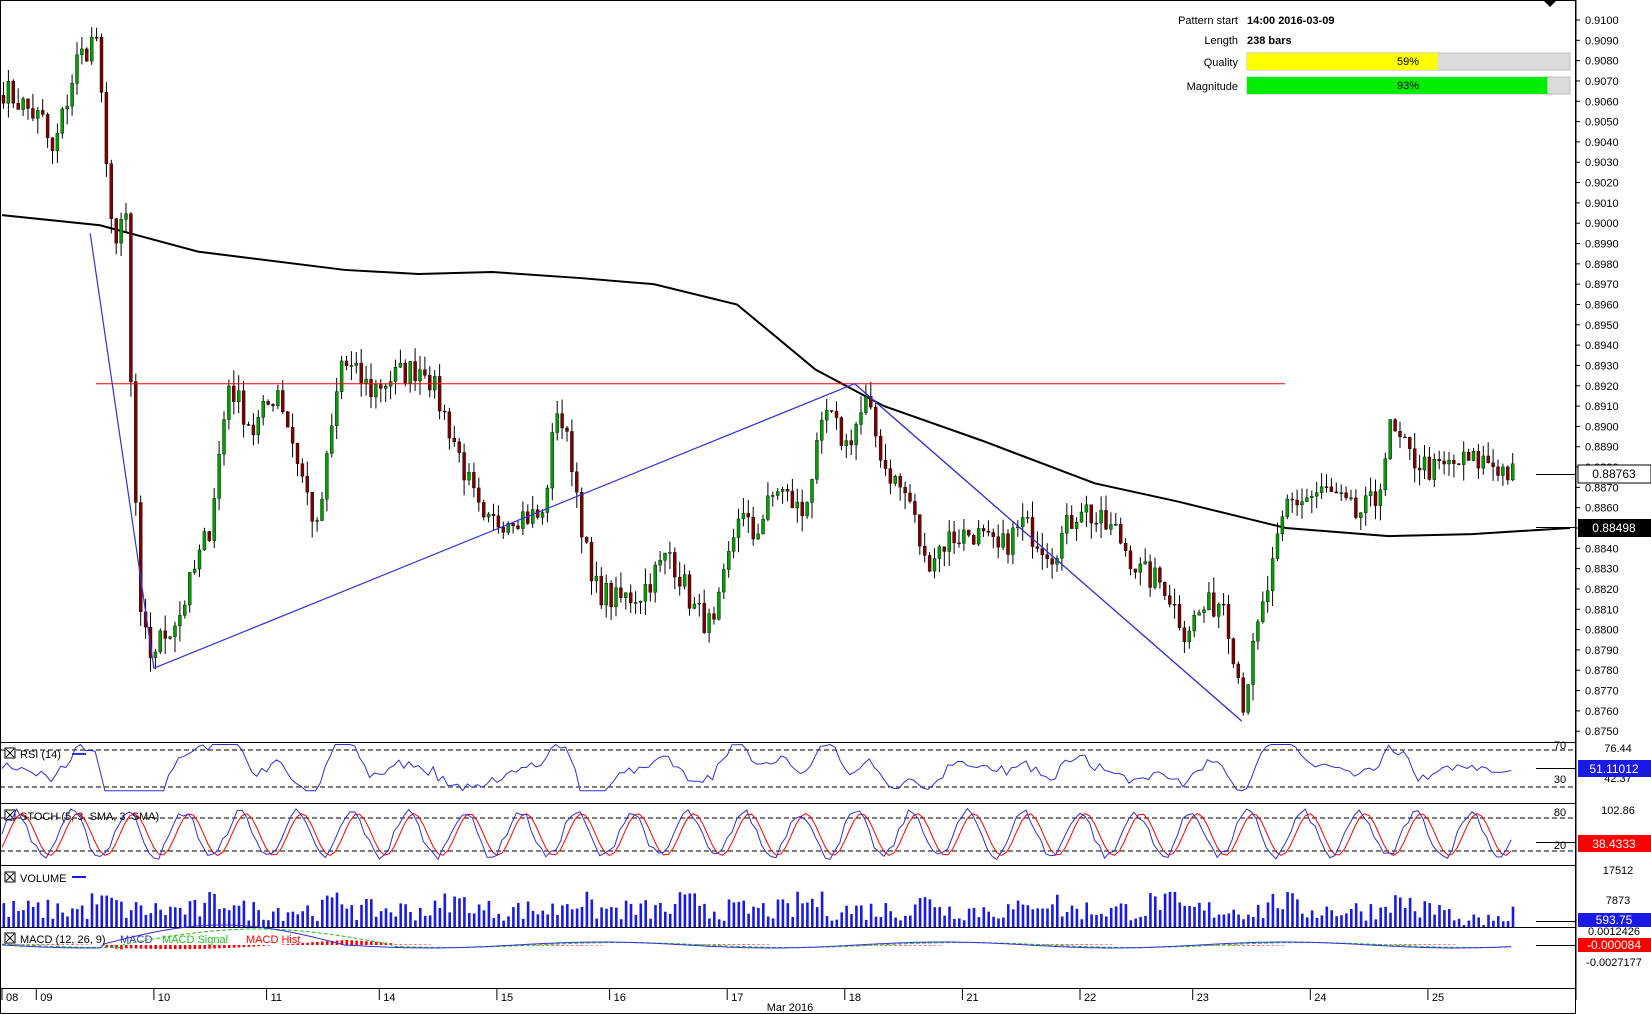 This screenshot has height=1014, width=1651. I want to click on price-tick-label: 0.8810, so click(1602, 610).